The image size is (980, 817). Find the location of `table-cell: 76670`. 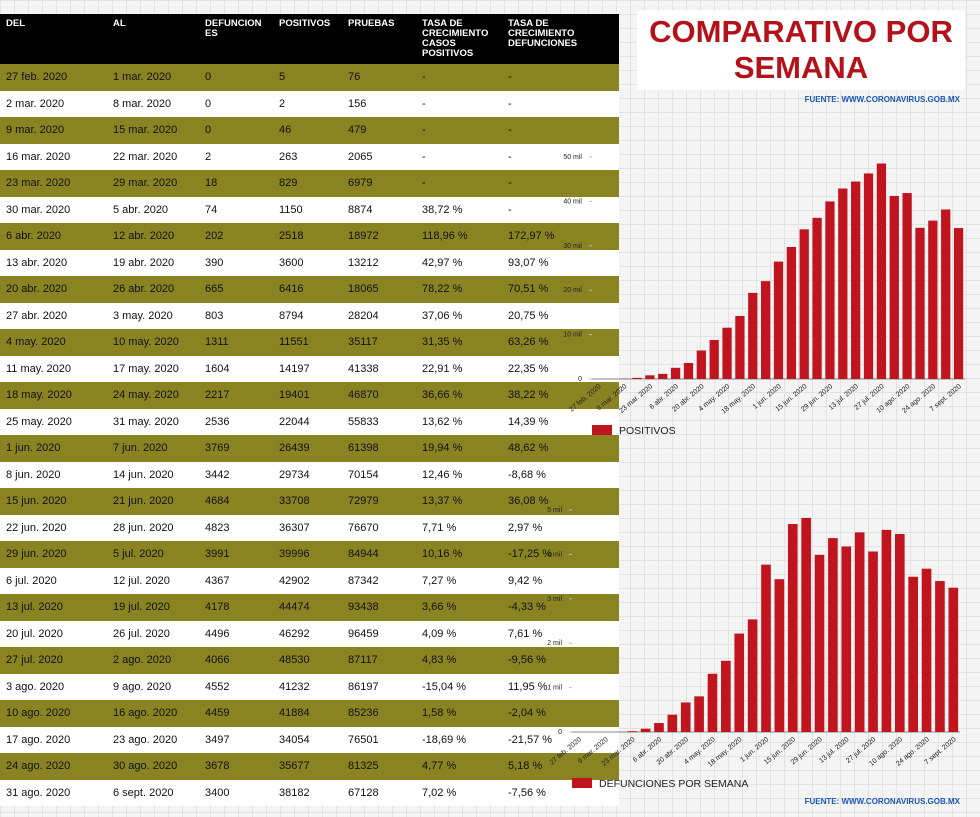

table-cell: 76670 is located at coordinates (379, 527).